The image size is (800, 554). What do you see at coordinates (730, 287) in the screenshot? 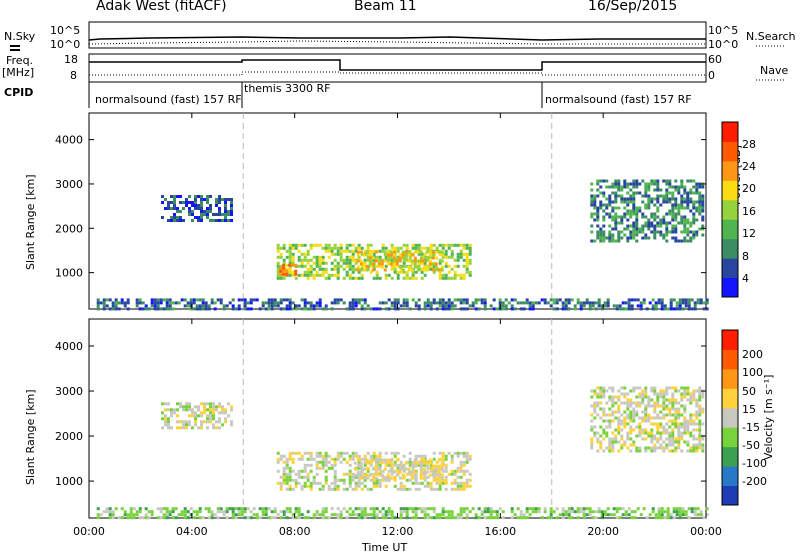
I see `power-colorbar-swatch` at bounding box center [730, 287].